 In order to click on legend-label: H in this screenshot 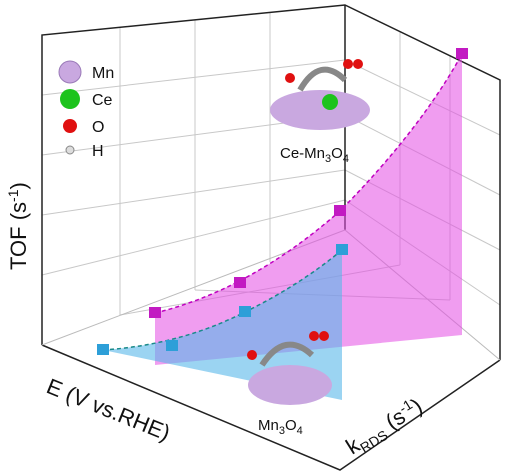, I will do `click(98, 151)`.